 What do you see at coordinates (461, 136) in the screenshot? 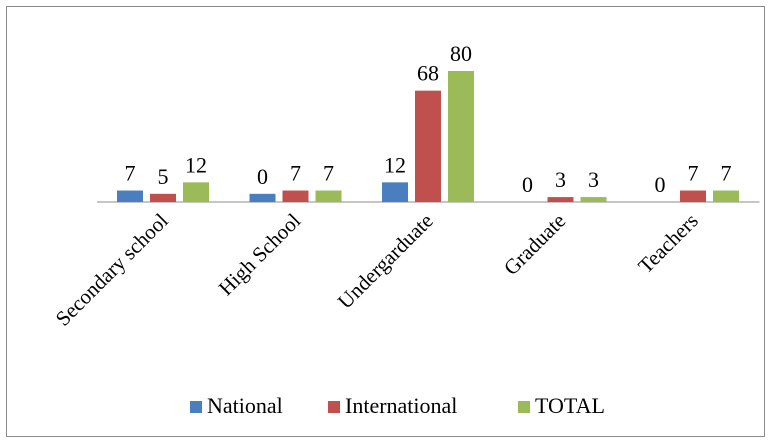
I see `bar-total-undergarduate` at bounding box center [461, 136].